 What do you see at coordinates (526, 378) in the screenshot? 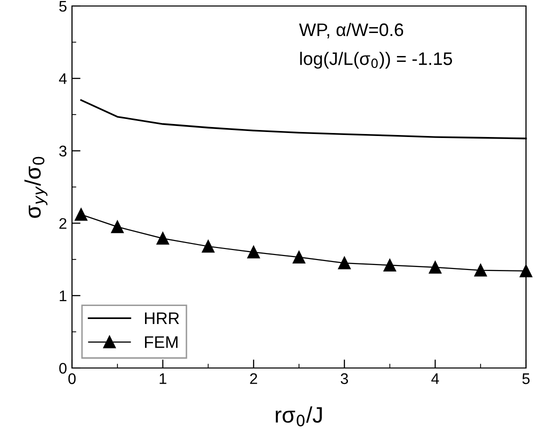
I see `x-tick-label: 5` at bounding box center [526, 378].